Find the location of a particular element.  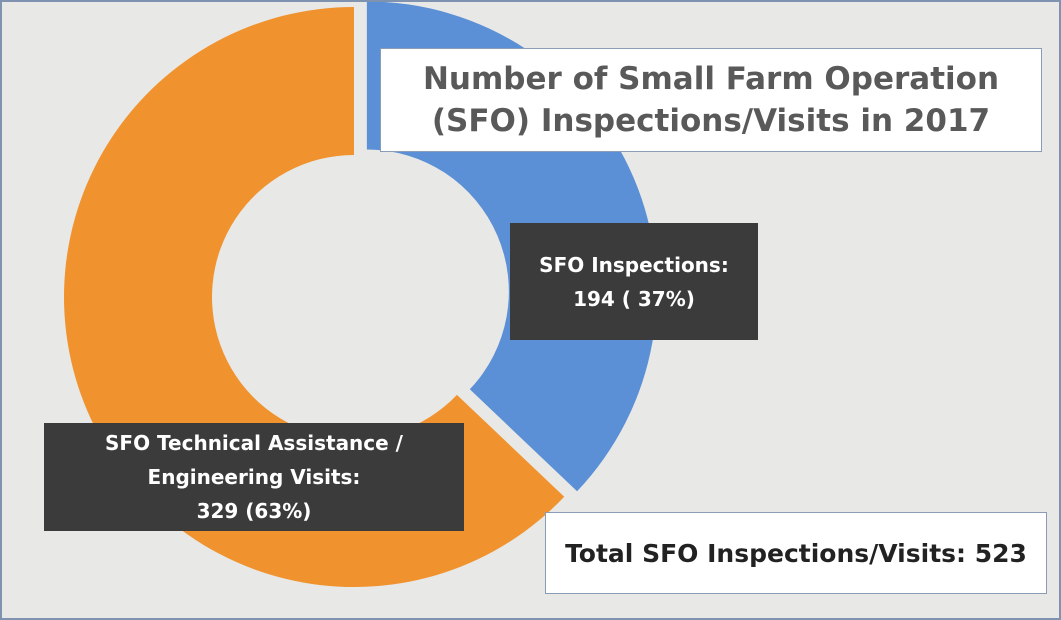

annotation: Total SFO Inspections/Visits: 523 is located at coordinates (796, 553).